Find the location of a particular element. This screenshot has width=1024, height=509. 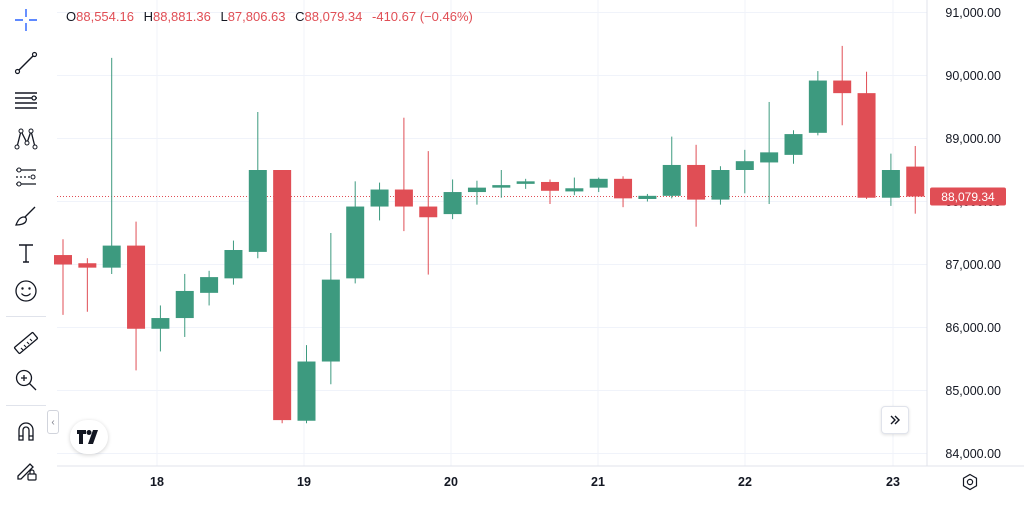

crosshair-icon is located at coordinates (26, 20).